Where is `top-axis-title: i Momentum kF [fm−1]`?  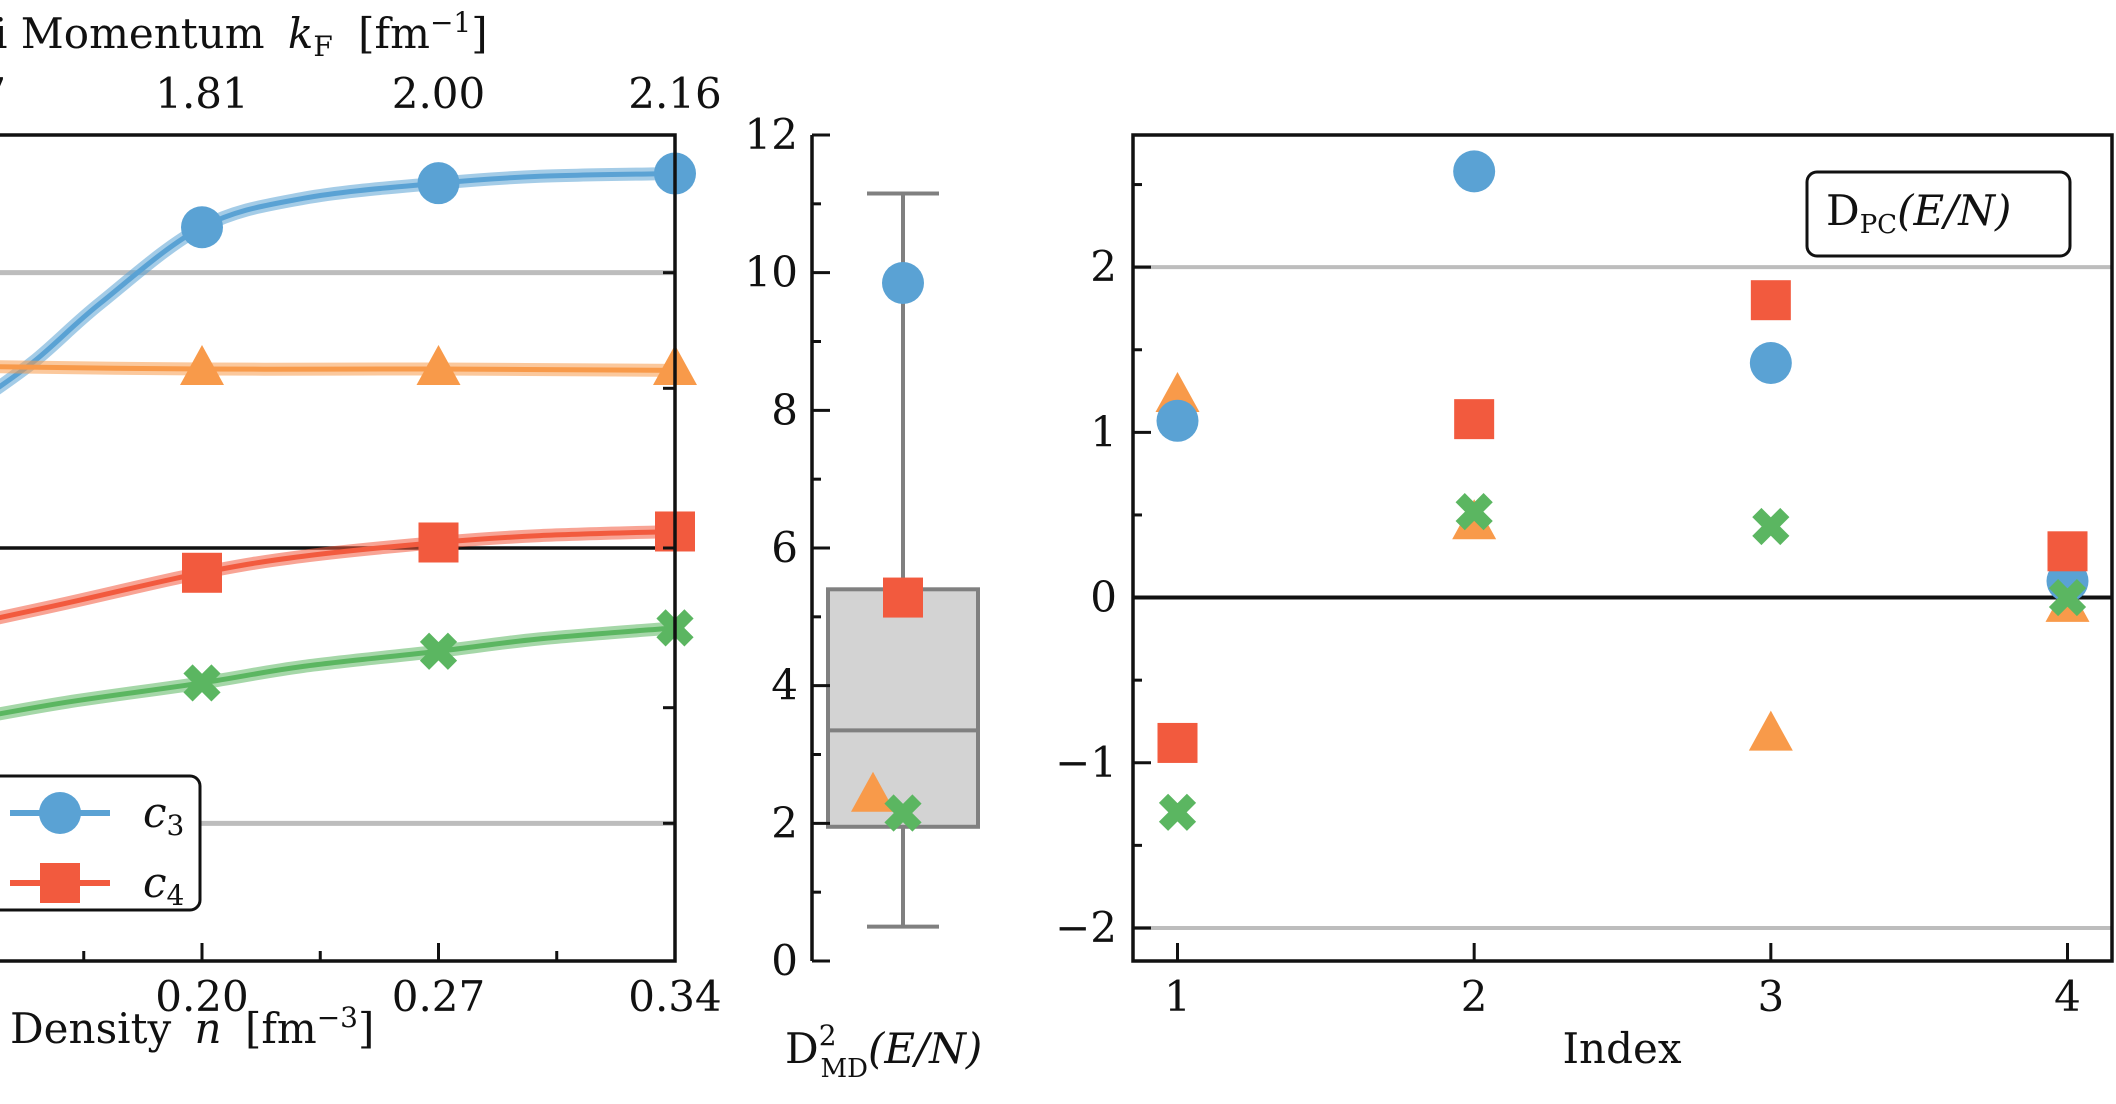
top-axis-title: i Momentum kF [fm−1] is located at coordinates (244, 36).